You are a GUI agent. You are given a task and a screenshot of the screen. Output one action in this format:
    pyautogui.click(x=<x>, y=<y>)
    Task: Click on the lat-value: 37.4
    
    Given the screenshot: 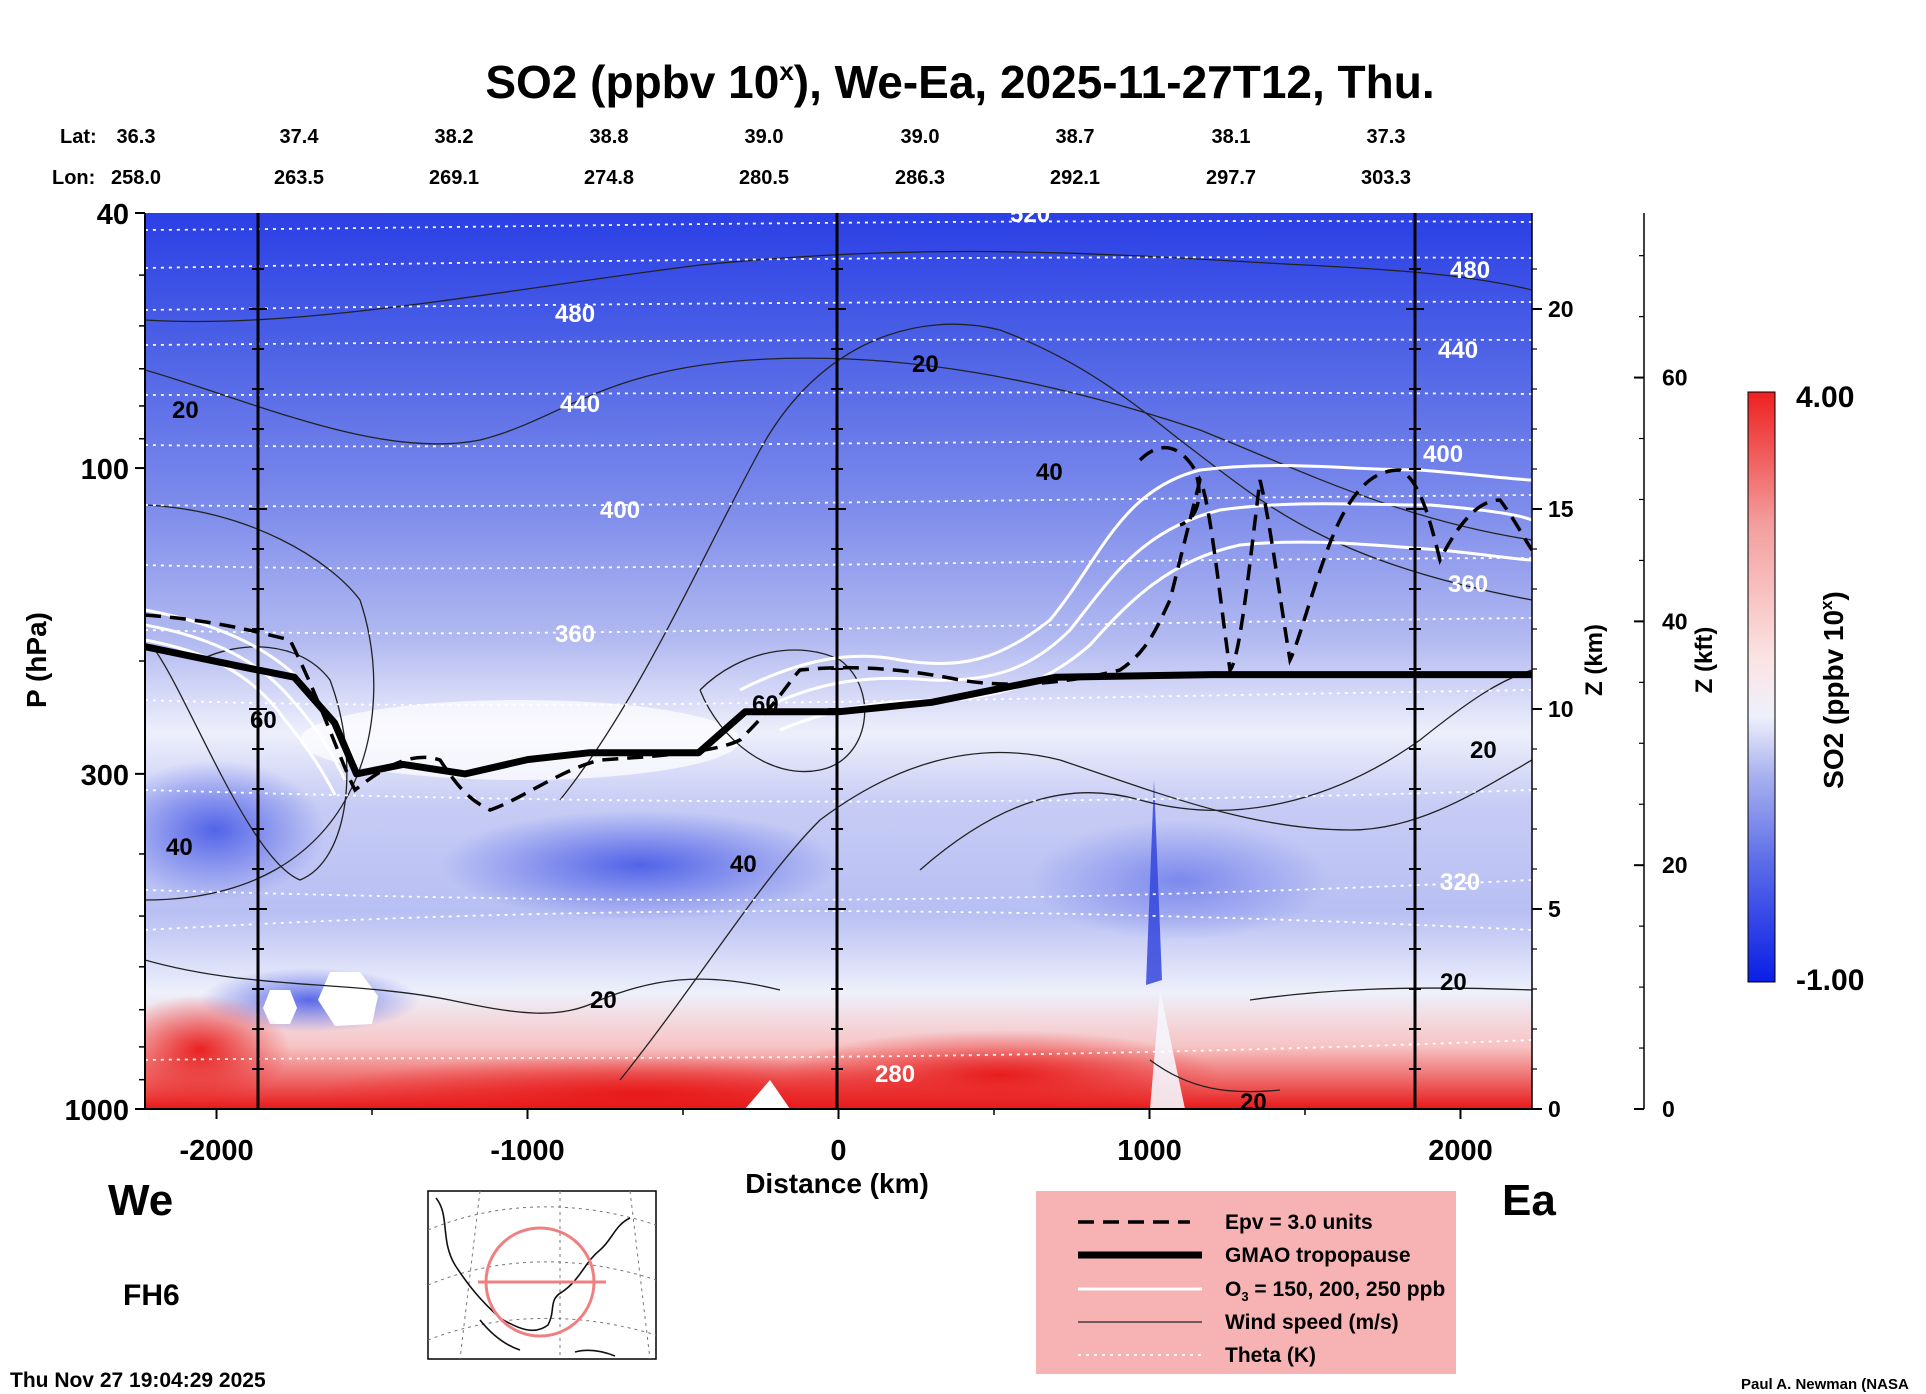 What is the action you would take?
    pyautogui.click(x=300, y=137)
    